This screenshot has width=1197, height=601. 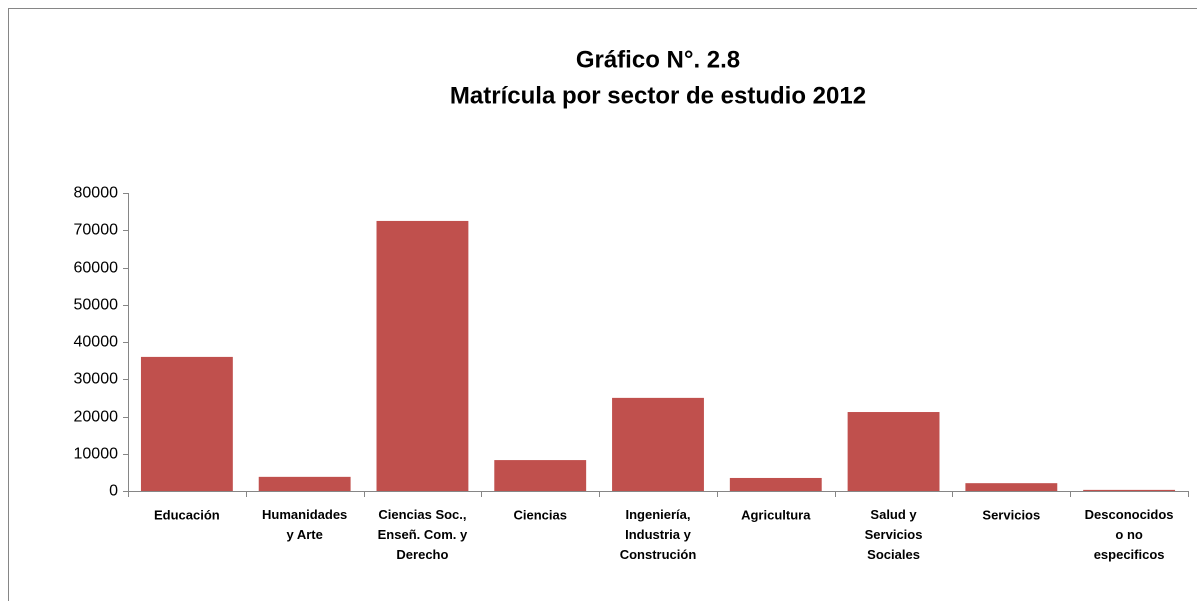 I want to click on y-tick-label: 20000, so click(x=96, y=417).